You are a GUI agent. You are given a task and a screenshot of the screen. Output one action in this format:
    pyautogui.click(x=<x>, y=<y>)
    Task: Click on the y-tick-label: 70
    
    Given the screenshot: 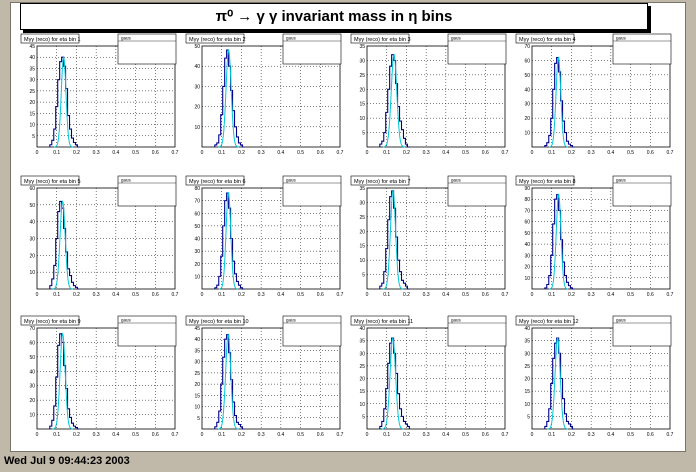 What is the action you would take?
    pyautogui.click(x=527, y=47)
    